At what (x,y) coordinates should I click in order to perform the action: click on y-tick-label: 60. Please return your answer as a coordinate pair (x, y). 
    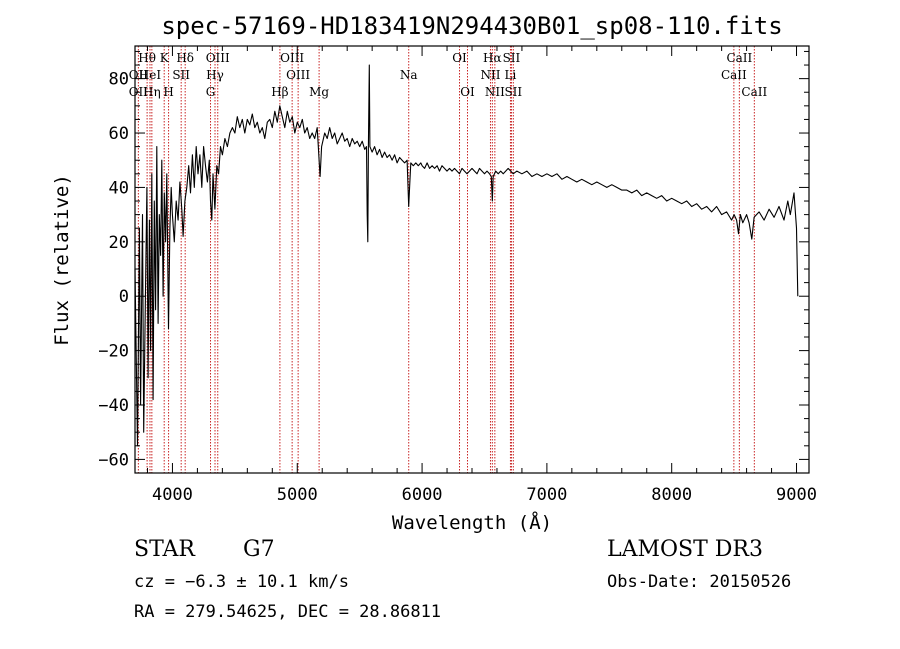
    Looking at the image, I should click on (119, 134).